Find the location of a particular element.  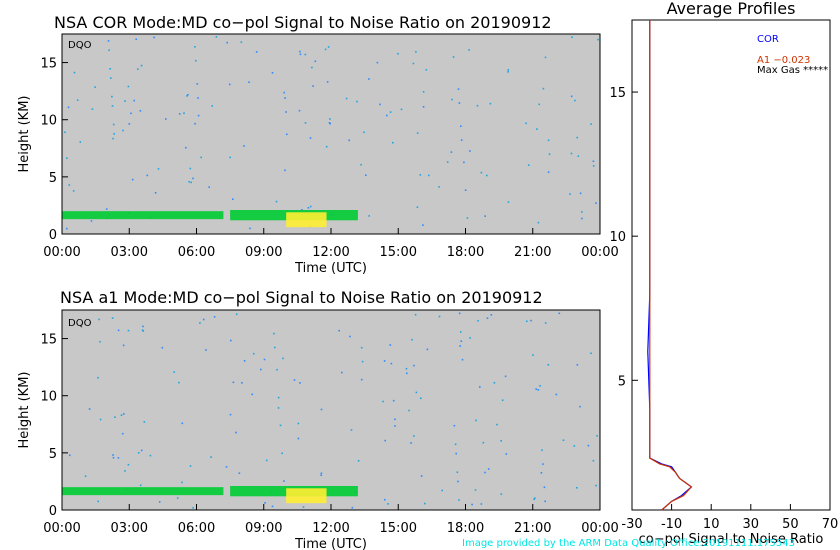

top-panel-x-label: Time (UTC) is located at coordinates (330, 268).